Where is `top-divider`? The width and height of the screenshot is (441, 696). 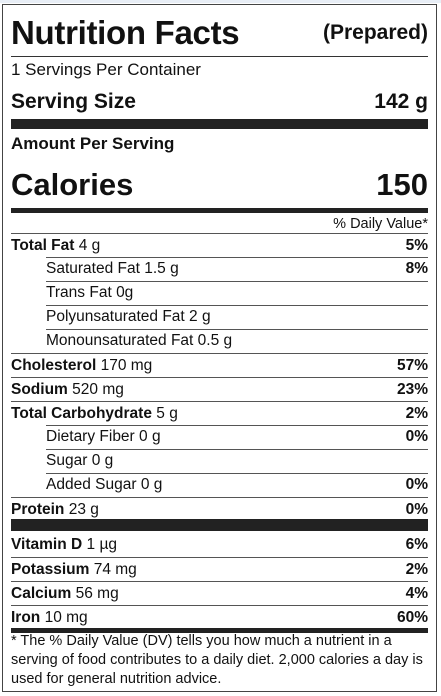
top-divider is located at coordinates (220, 1).